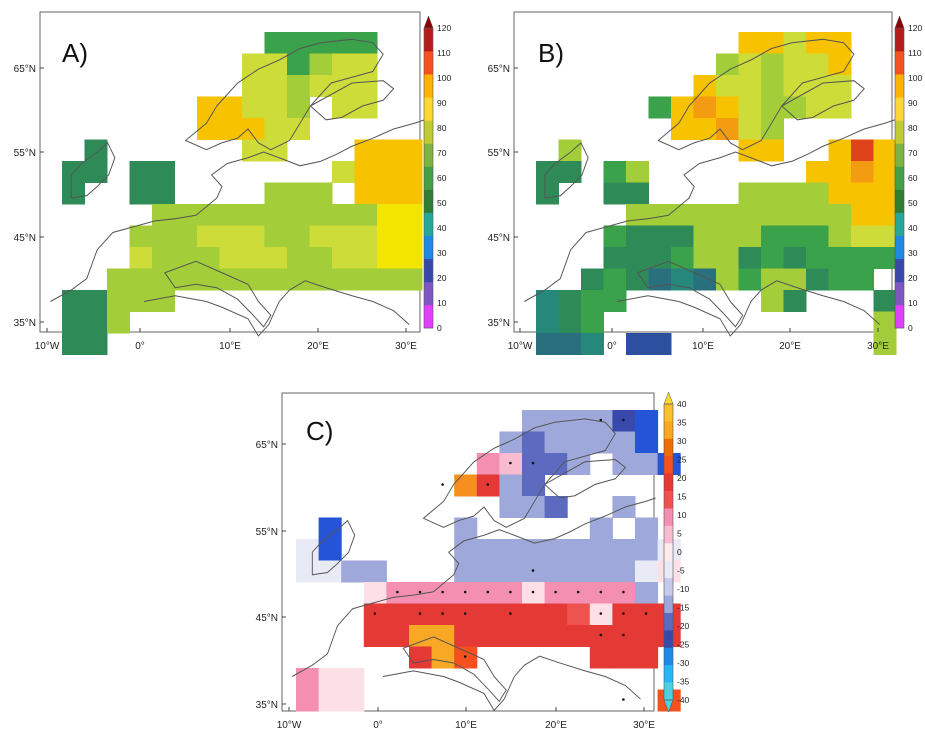  What do you see at coordinates (913, 278) in the screenshot?
I see `colorbar-tick-label: 20` at bounding box center [913, 278].